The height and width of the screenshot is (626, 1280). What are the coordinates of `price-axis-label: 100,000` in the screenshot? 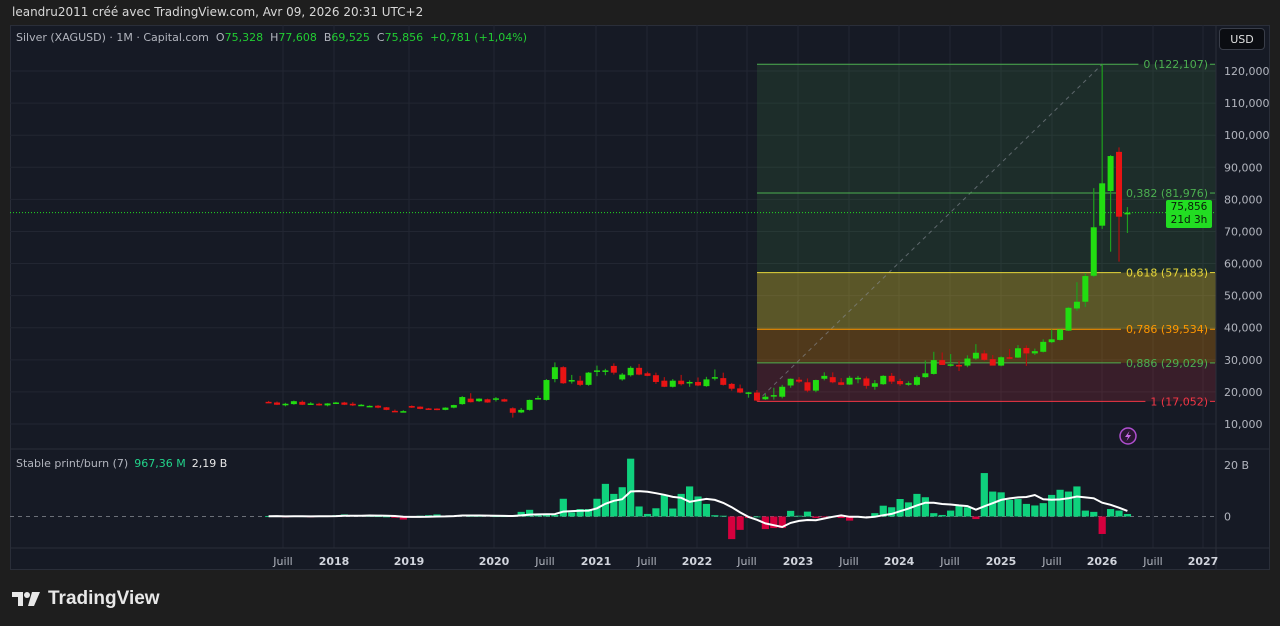 It's located at (1247, 135).